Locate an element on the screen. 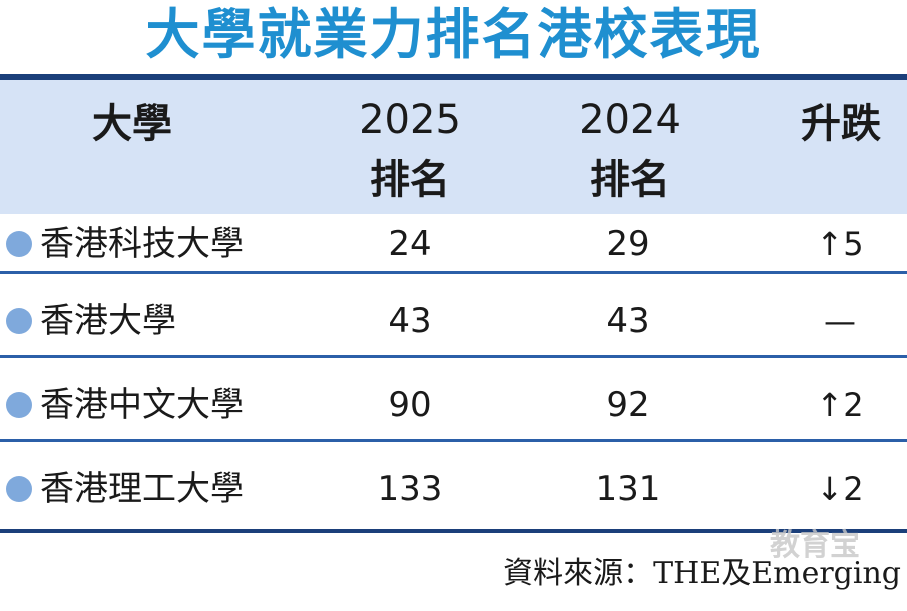  university-name: 香港科技大學 is located at coordinates (142, 244).